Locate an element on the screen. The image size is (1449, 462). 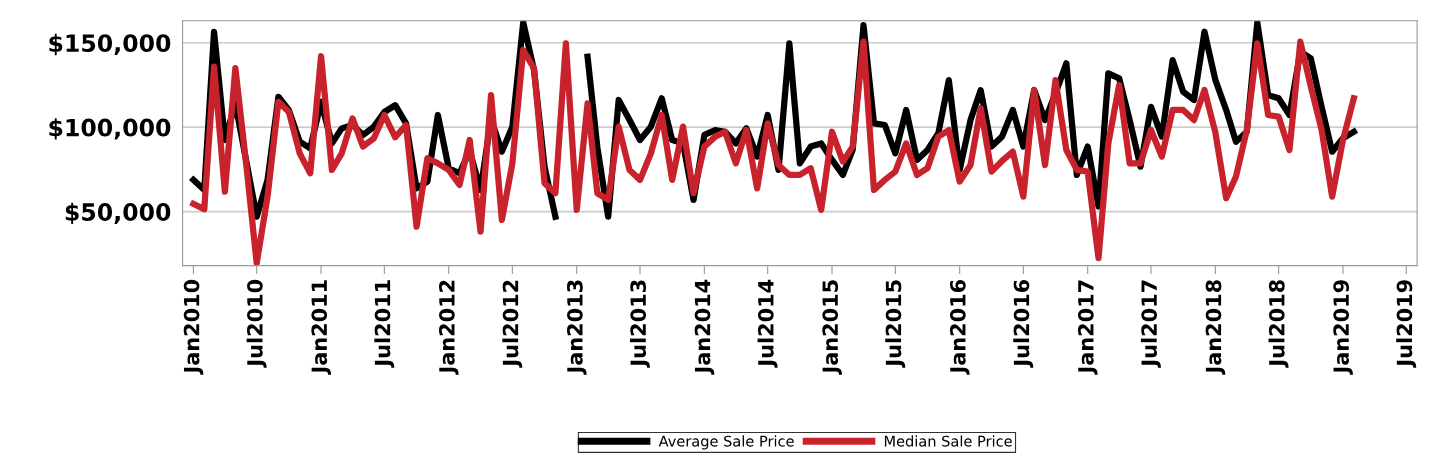
x-tick-label: Jul2016 is located at coordinates (1023, 323).